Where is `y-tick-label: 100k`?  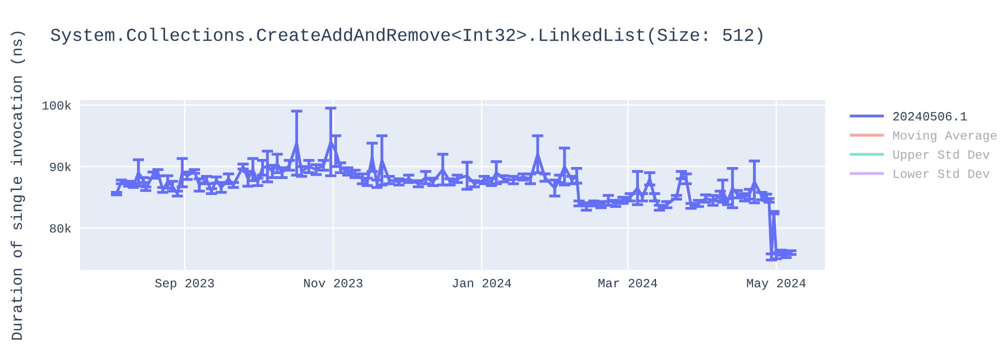
y-tick-label: 100k is located at coordinates (57, 105).